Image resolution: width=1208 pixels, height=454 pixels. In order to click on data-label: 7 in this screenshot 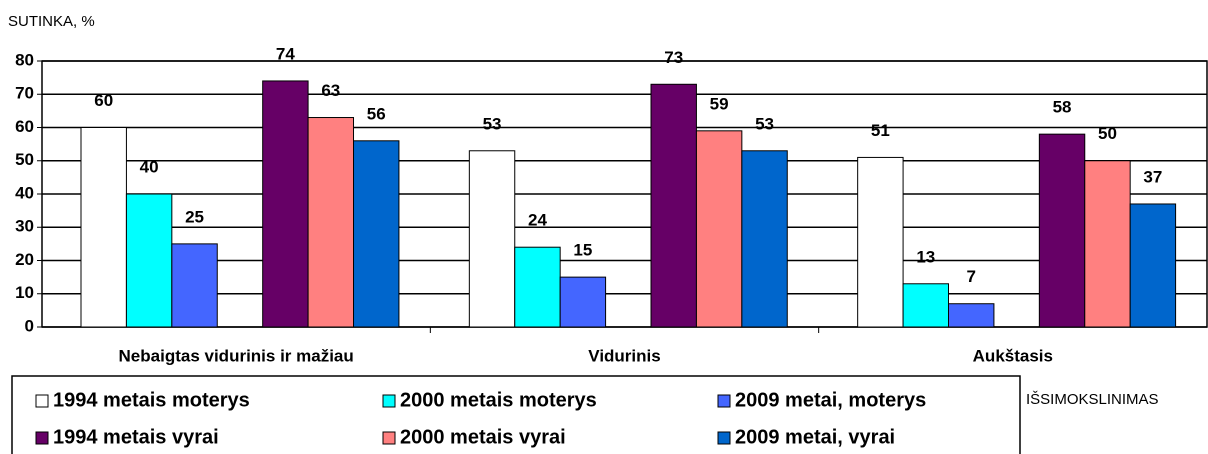, I will do `click(970, 276)`.